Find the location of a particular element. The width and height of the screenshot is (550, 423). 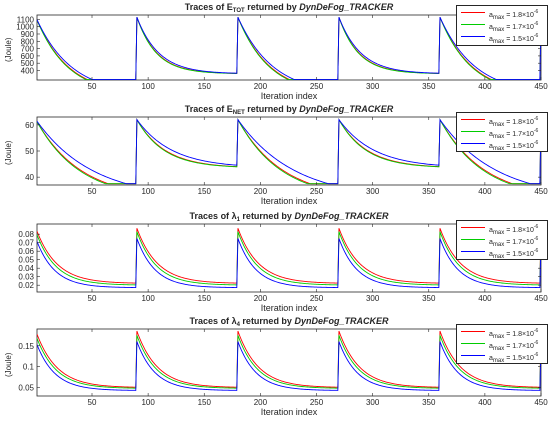

y-axis-label: (Joule) is located at coordinates (8, 152).